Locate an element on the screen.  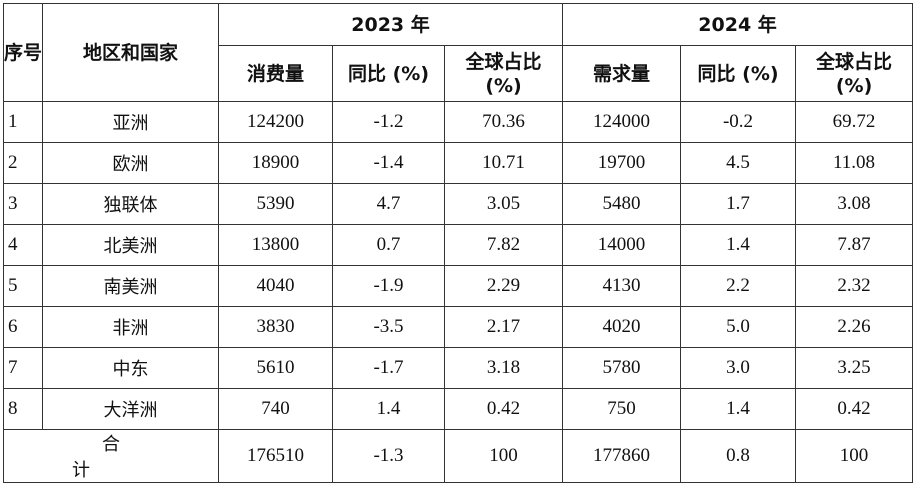
table-cell: 0.7 is located at coordinates (388, 245).